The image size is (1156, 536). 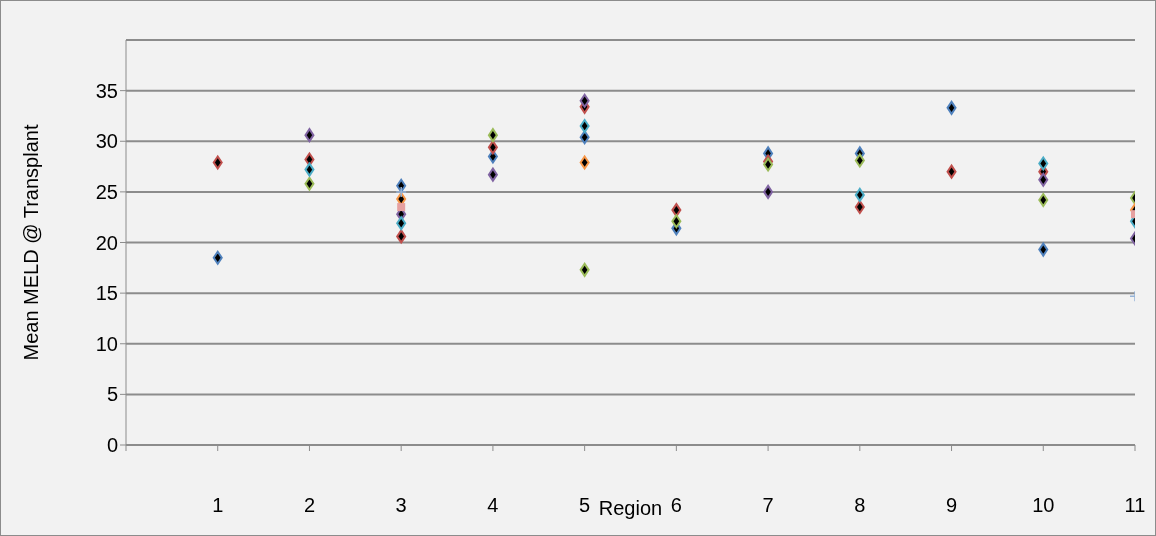 What do you see at coordinates (768, 505) in the screenshot?
I see `x-tick-label: 7` at bounding box center [768, 505].